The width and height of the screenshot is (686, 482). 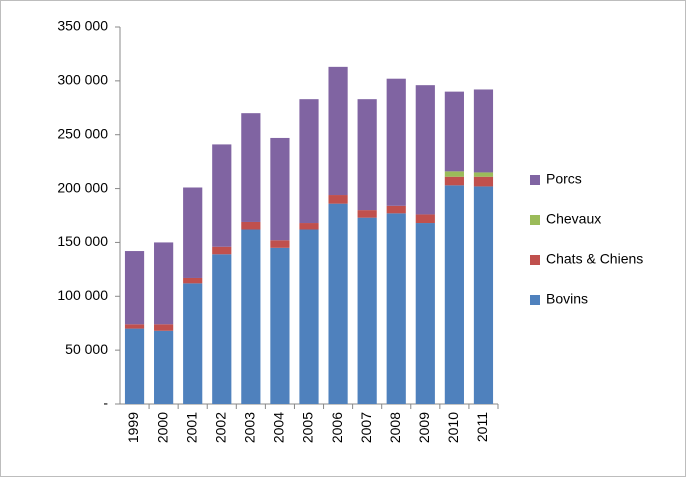 I want to click on y-tick-label: 150 000, so click(x=82, y=241).